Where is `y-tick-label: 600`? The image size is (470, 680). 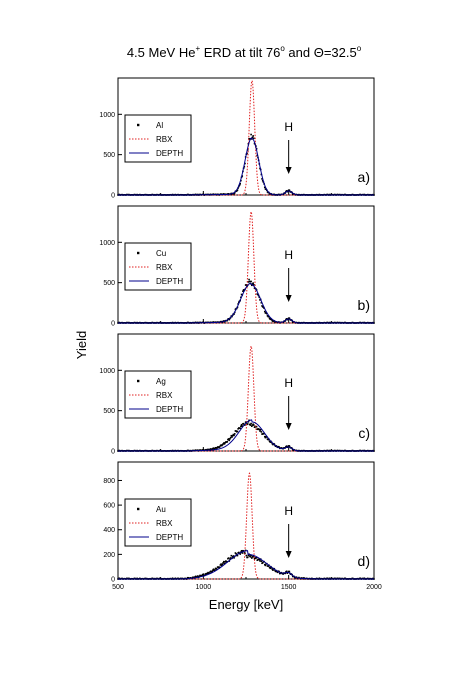
y-tick-label: 600 is located at coordinates (109, 506).